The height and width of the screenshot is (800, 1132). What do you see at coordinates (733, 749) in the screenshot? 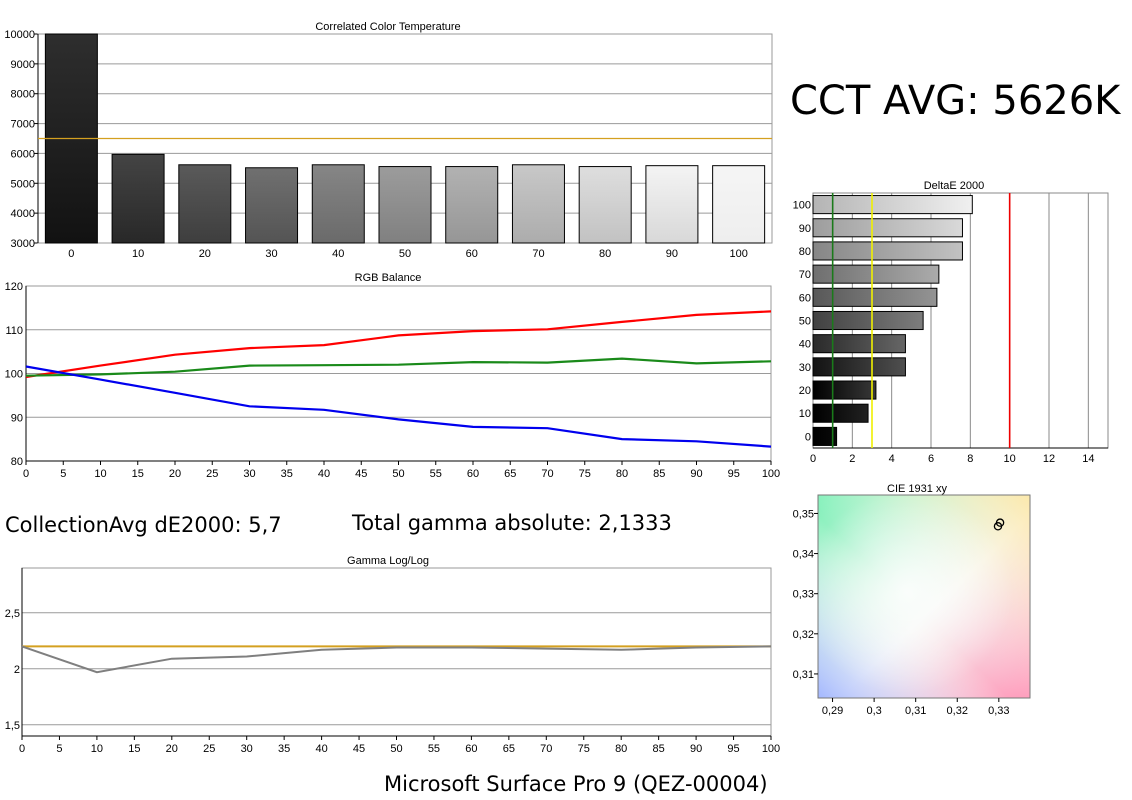
I see `gamma-xtick-label: 95` at bounding box center [733, 749].